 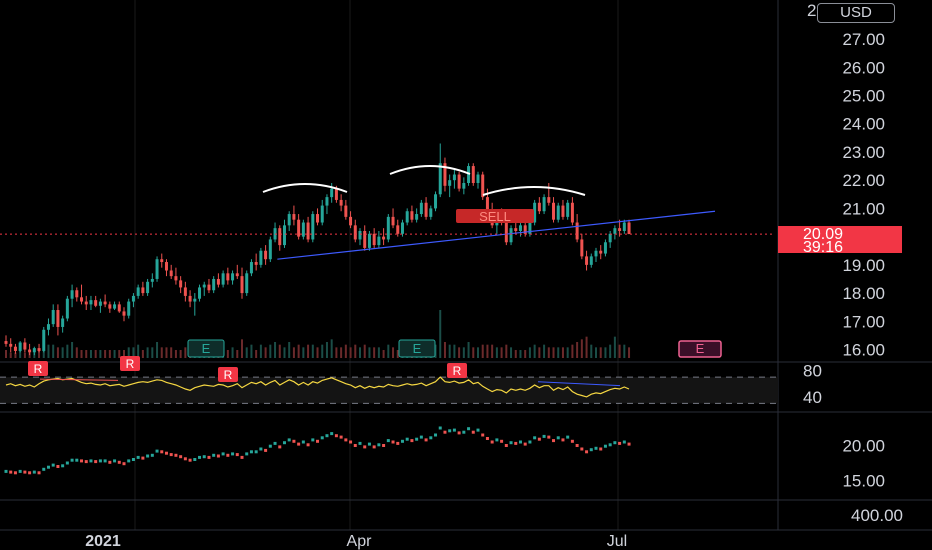 I want to click on currency-button: USD, so click(x=856, y=13).